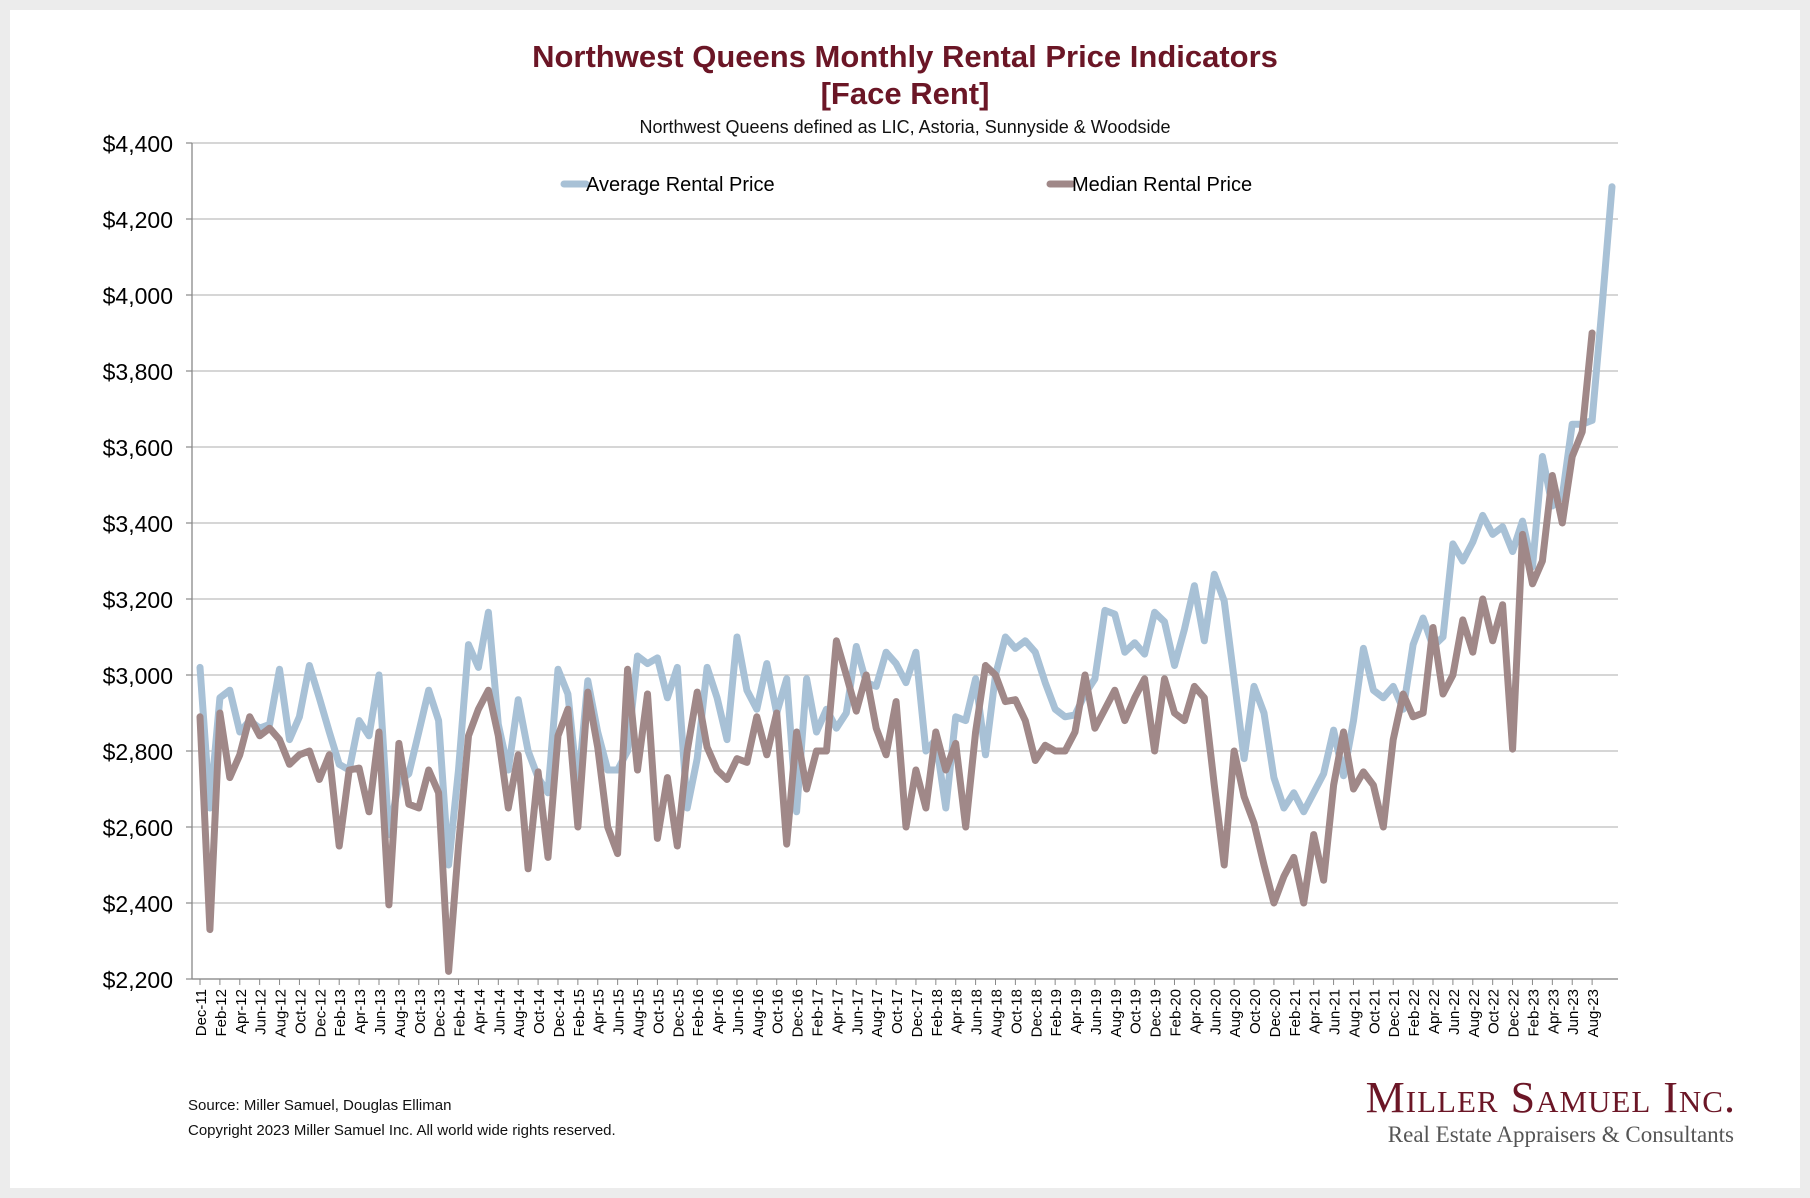  Describe the element at coordinates (1156, 1013) in the screenshot. I see `x-tick-label: Dec-19` at that location.